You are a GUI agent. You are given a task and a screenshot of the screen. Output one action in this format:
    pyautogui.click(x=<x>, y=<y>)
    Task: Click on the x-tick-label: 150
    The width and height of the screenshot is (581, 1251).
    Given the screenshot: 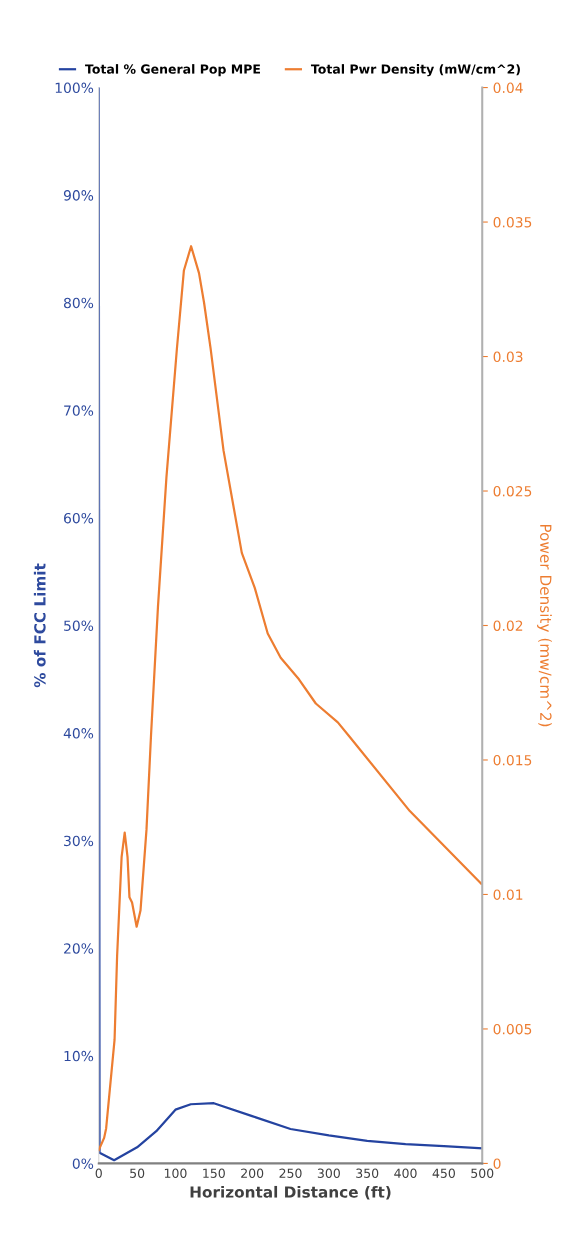 What is the action you would take?
    pyautogui.click(x=214, y=1173)
    